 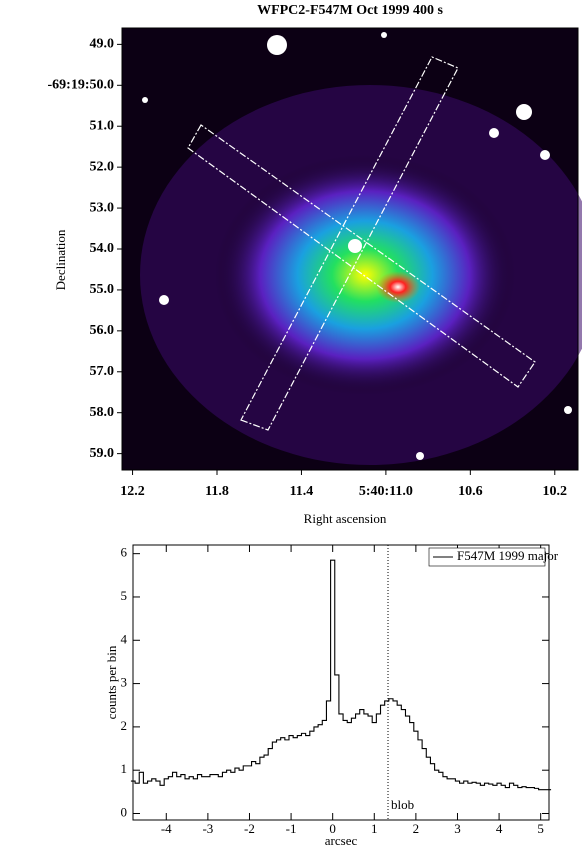 I want to click on y-tick-label: 5, so click(x=124, y=595).